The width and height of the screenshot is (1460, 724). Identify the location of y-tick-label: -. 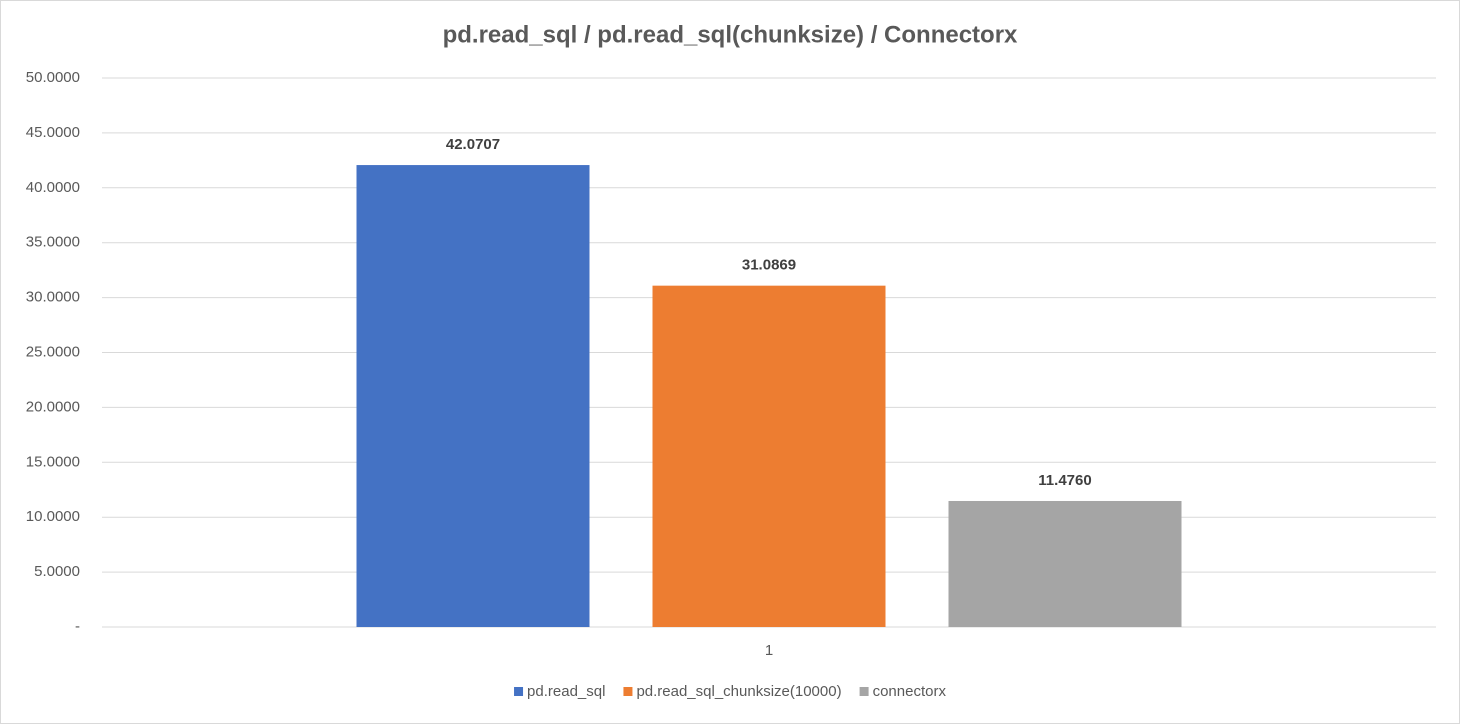
(77, 626).